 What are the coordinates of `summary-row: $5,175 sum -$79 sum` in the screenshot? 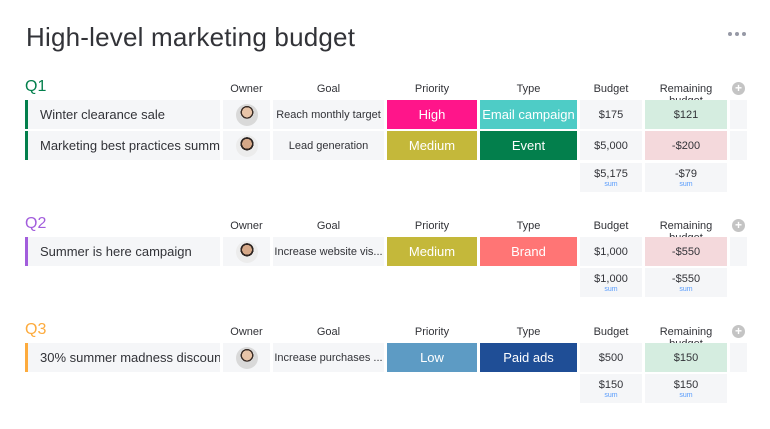 It's located at (385, 177).